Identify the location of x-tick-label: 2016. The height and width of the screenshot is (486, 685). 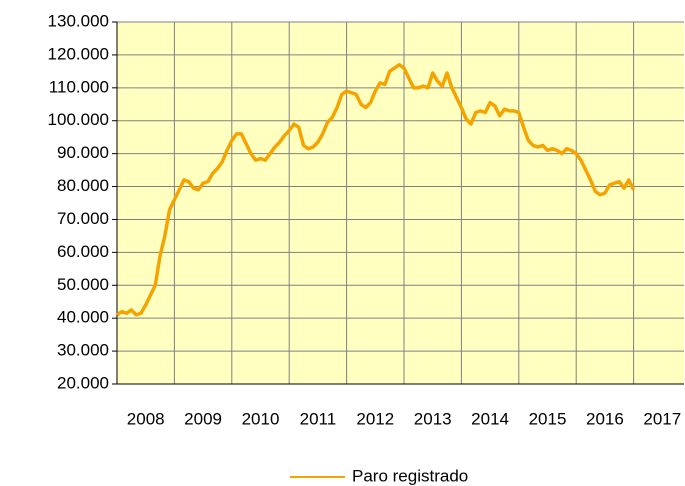
(605, 418).